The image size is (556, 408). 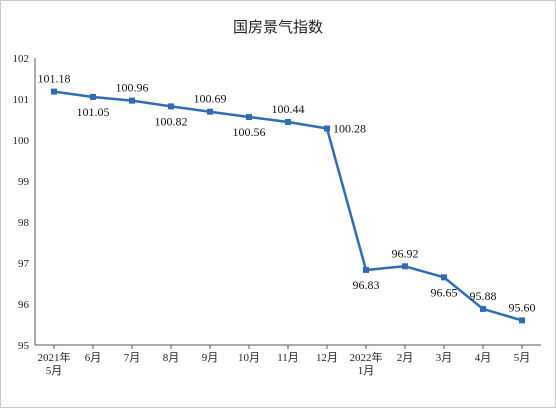 What do you see at coordinates (483, 358) in the screenshot?
I see `x-tick-label: 4月` at bounding box center [483, 358].